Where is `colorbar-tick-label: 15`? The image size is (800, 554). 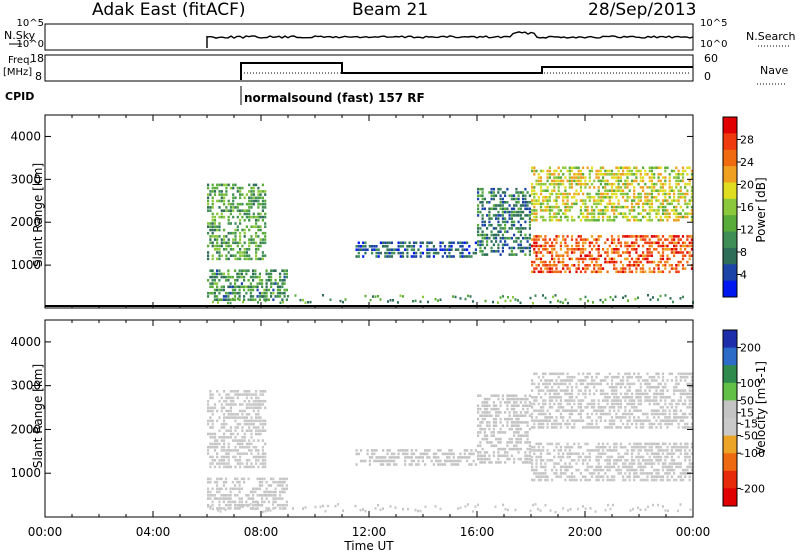
colorbar-tick-label: 15 is located at coordinates (747, 413).